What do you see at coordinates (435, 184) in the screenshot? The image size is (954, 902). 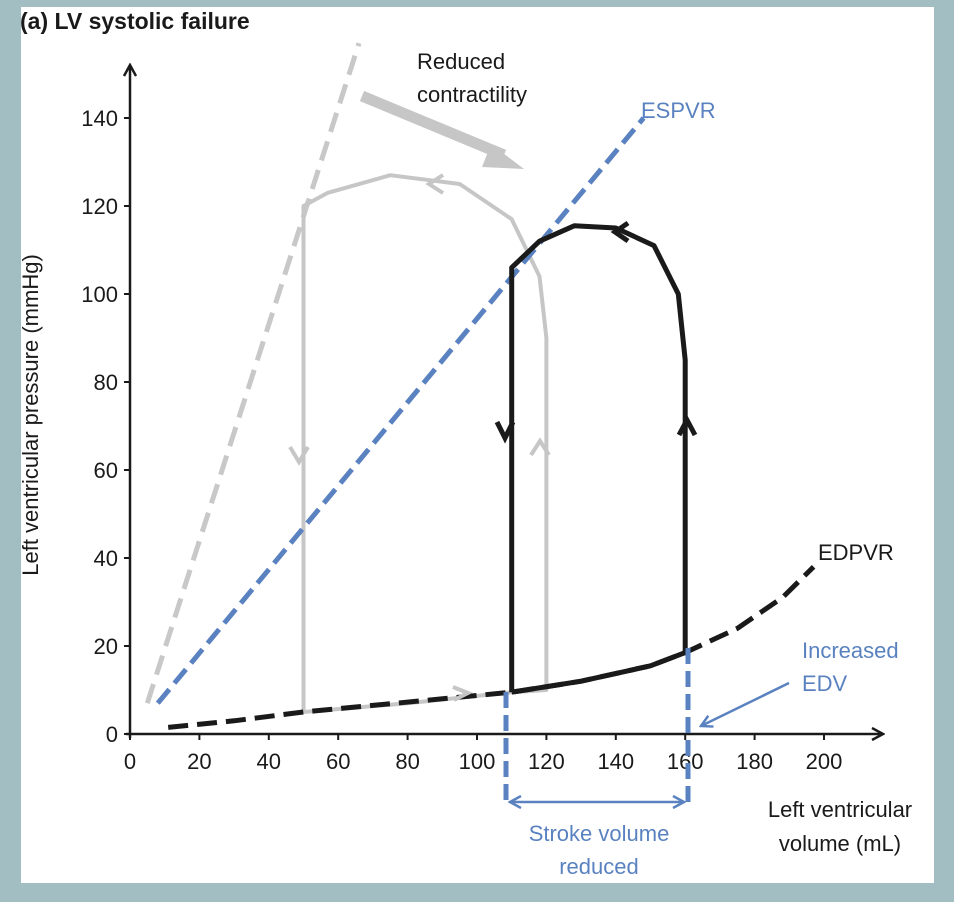 I see `gray-loop-arrow-top` at bounding box center [435, 184].